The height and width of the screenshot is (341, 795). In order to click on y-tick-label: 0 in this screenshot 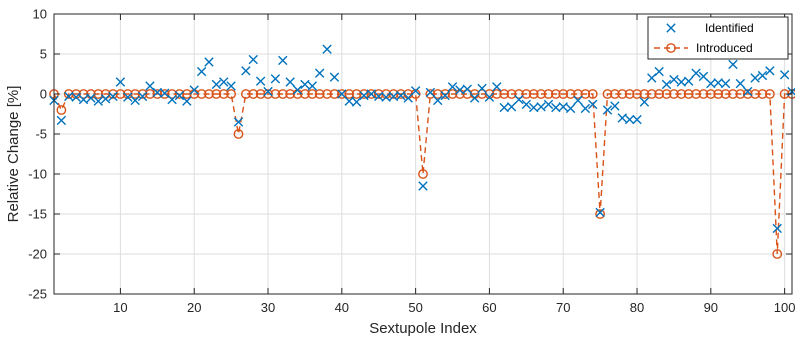, I will do `click(43, 94)`.